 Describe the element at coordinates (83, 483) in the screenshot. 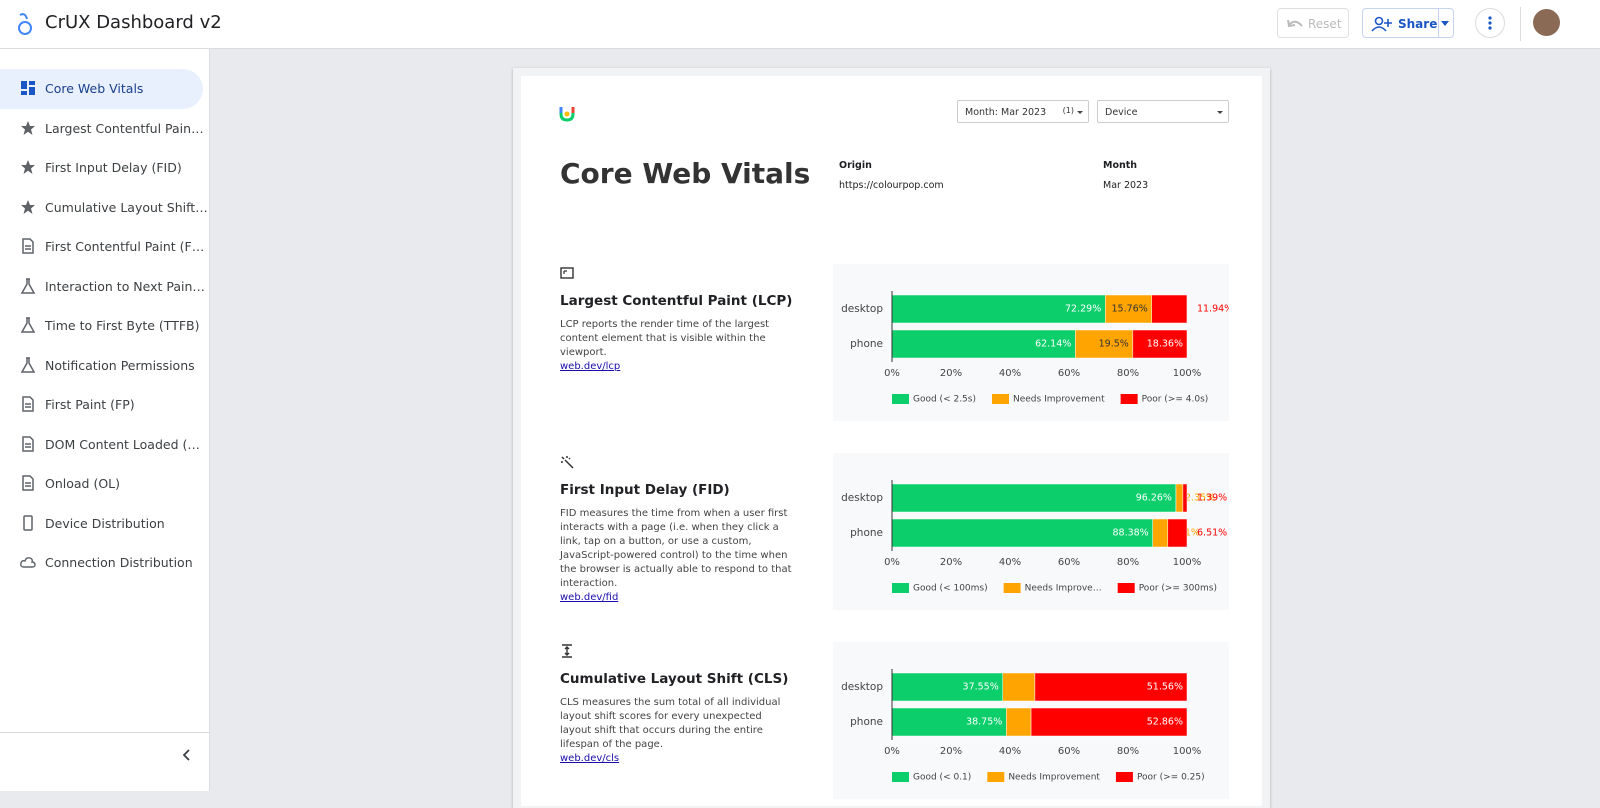

I see `nav-label: Onload (OL)` at that location.